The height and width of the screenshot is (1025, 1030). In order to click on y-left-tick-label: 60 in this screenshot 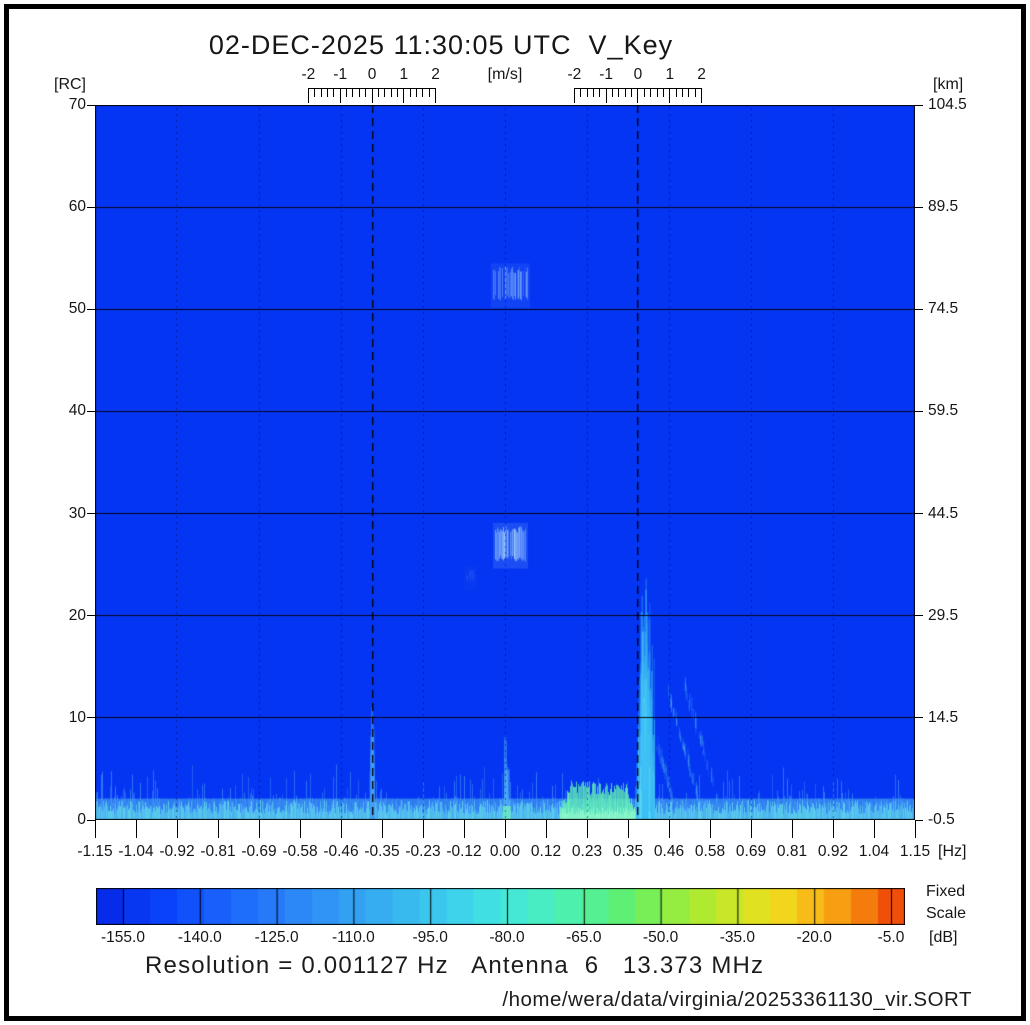, I will do `click(77, 207)`.